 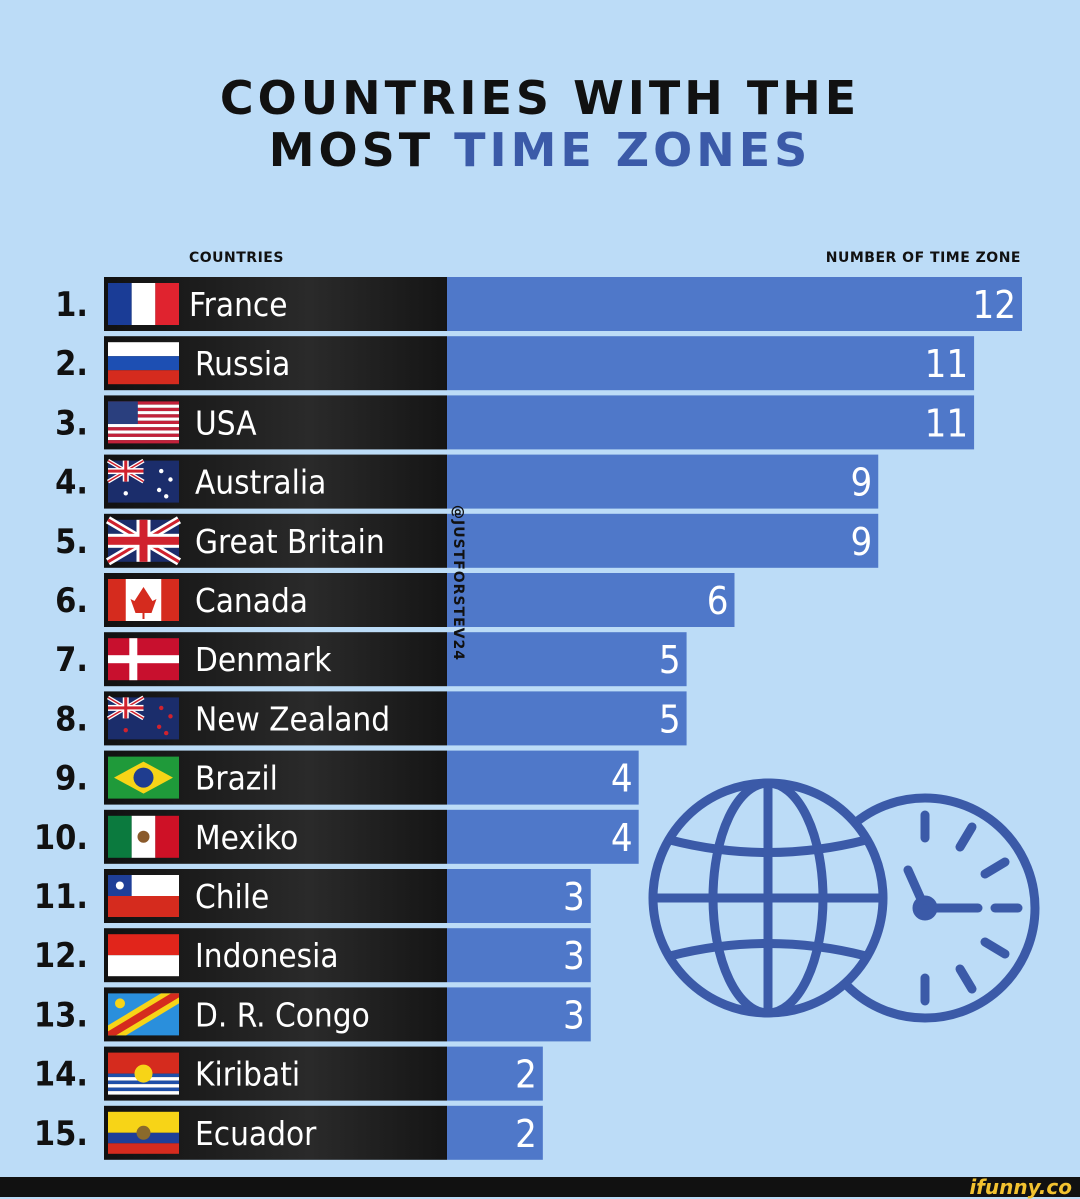 What do you see at coordinates (61, 897) in the screenshot?
I see `rank-label: 11.` at bounding box center [61, 897].